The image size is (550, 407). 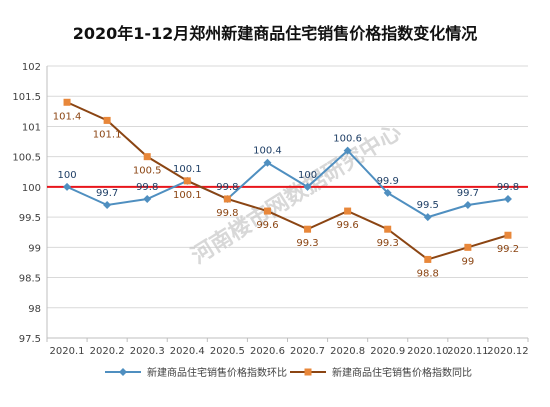 What do you see at coordinates (217, 372) in the screenshot?
I see `legend-label: 新建商品住宅销售价格指数环比` at bounding box center [217, 372].